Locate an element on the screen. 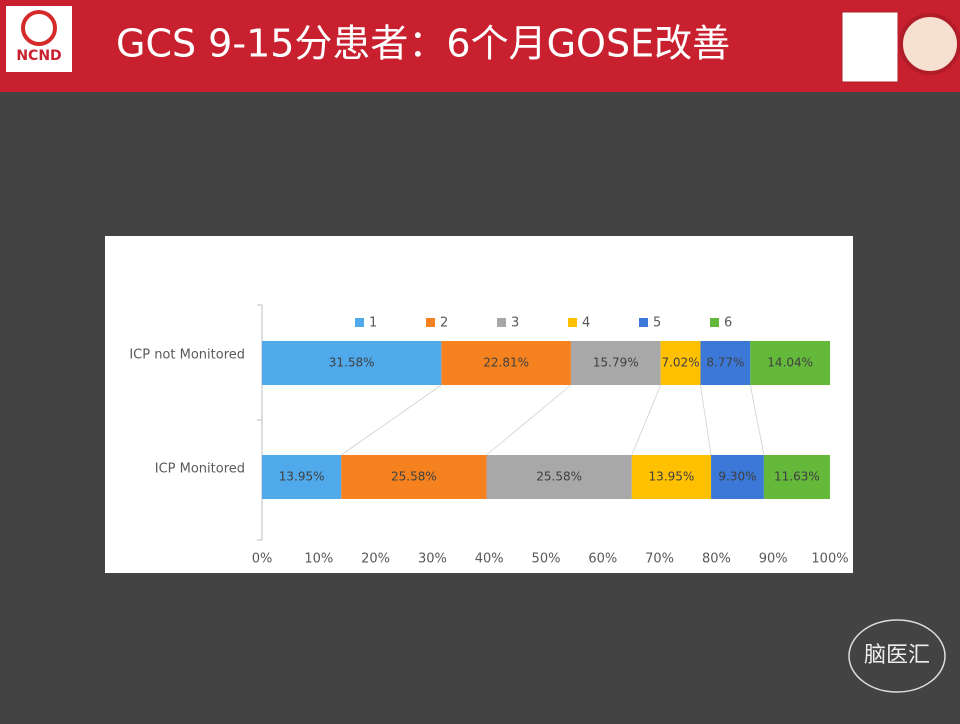  x-tick-label: 50% is located at coordinates (546, 559).